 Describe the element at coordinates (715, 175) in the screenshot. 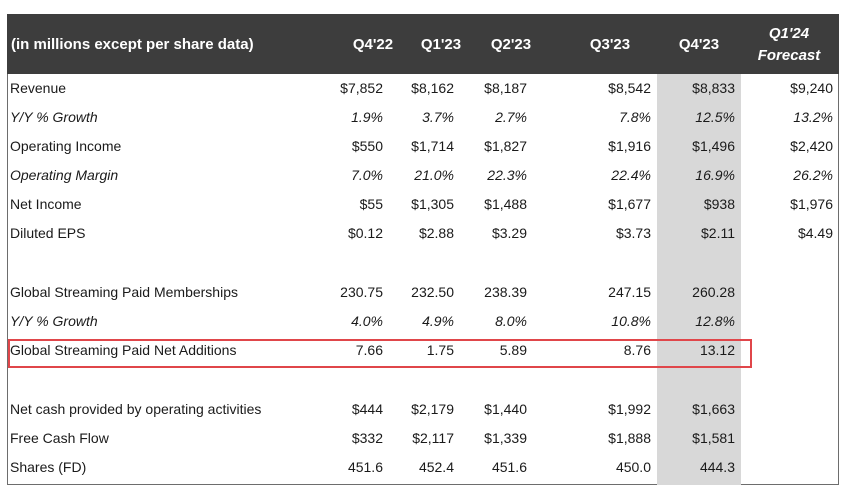

I see `cell-q4-23: 16.9%` at that location.